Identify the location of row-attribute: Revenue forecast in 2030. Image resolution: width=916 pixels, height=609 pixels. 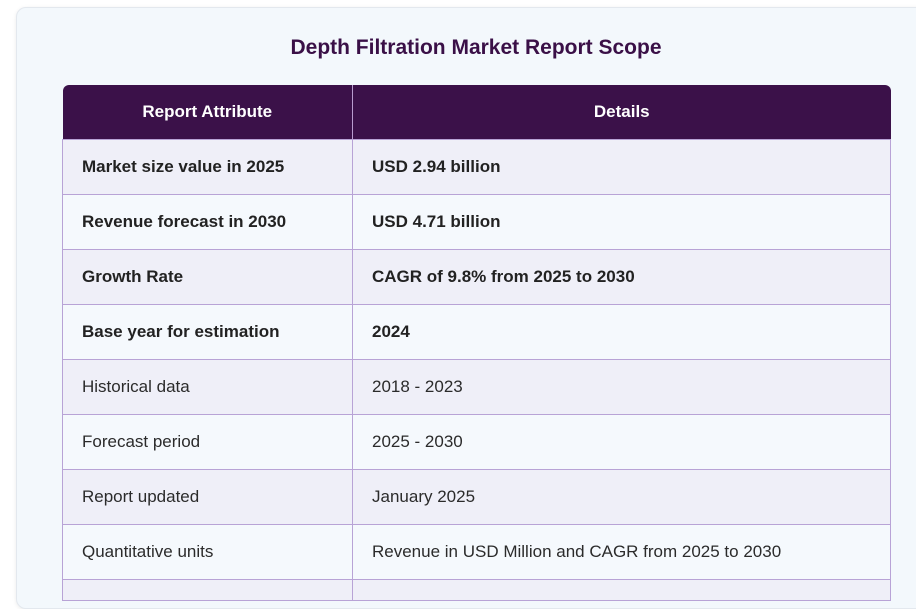
(207, 222).